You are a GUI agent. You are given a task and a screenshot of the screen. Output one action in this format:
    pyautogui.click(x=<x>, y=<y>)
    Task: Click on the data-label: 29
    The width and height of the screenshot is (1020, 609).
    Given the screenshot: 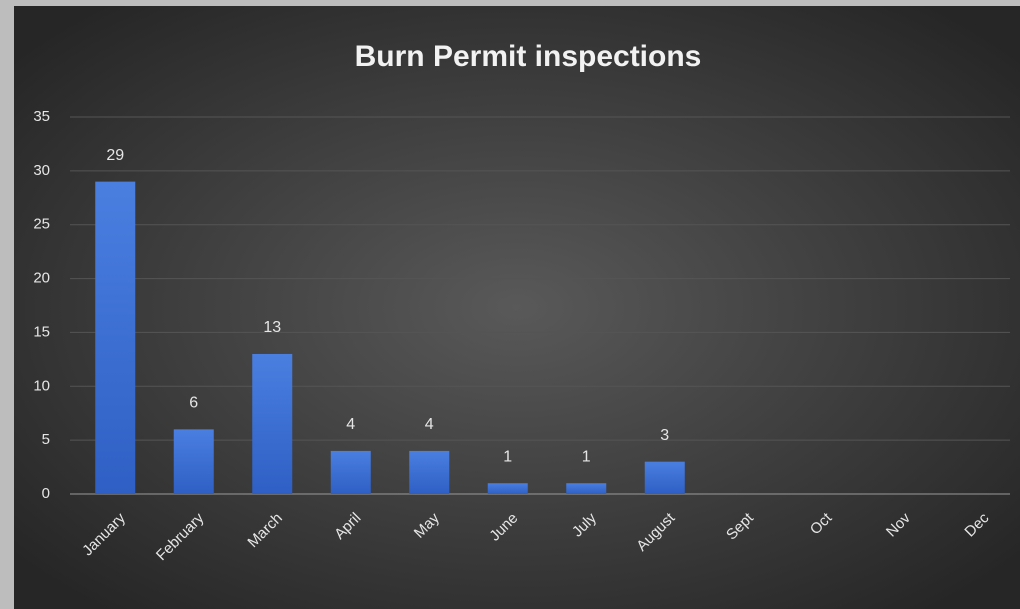 What is the action you would take?
    pyautogui.click(x=115, y=155)
    